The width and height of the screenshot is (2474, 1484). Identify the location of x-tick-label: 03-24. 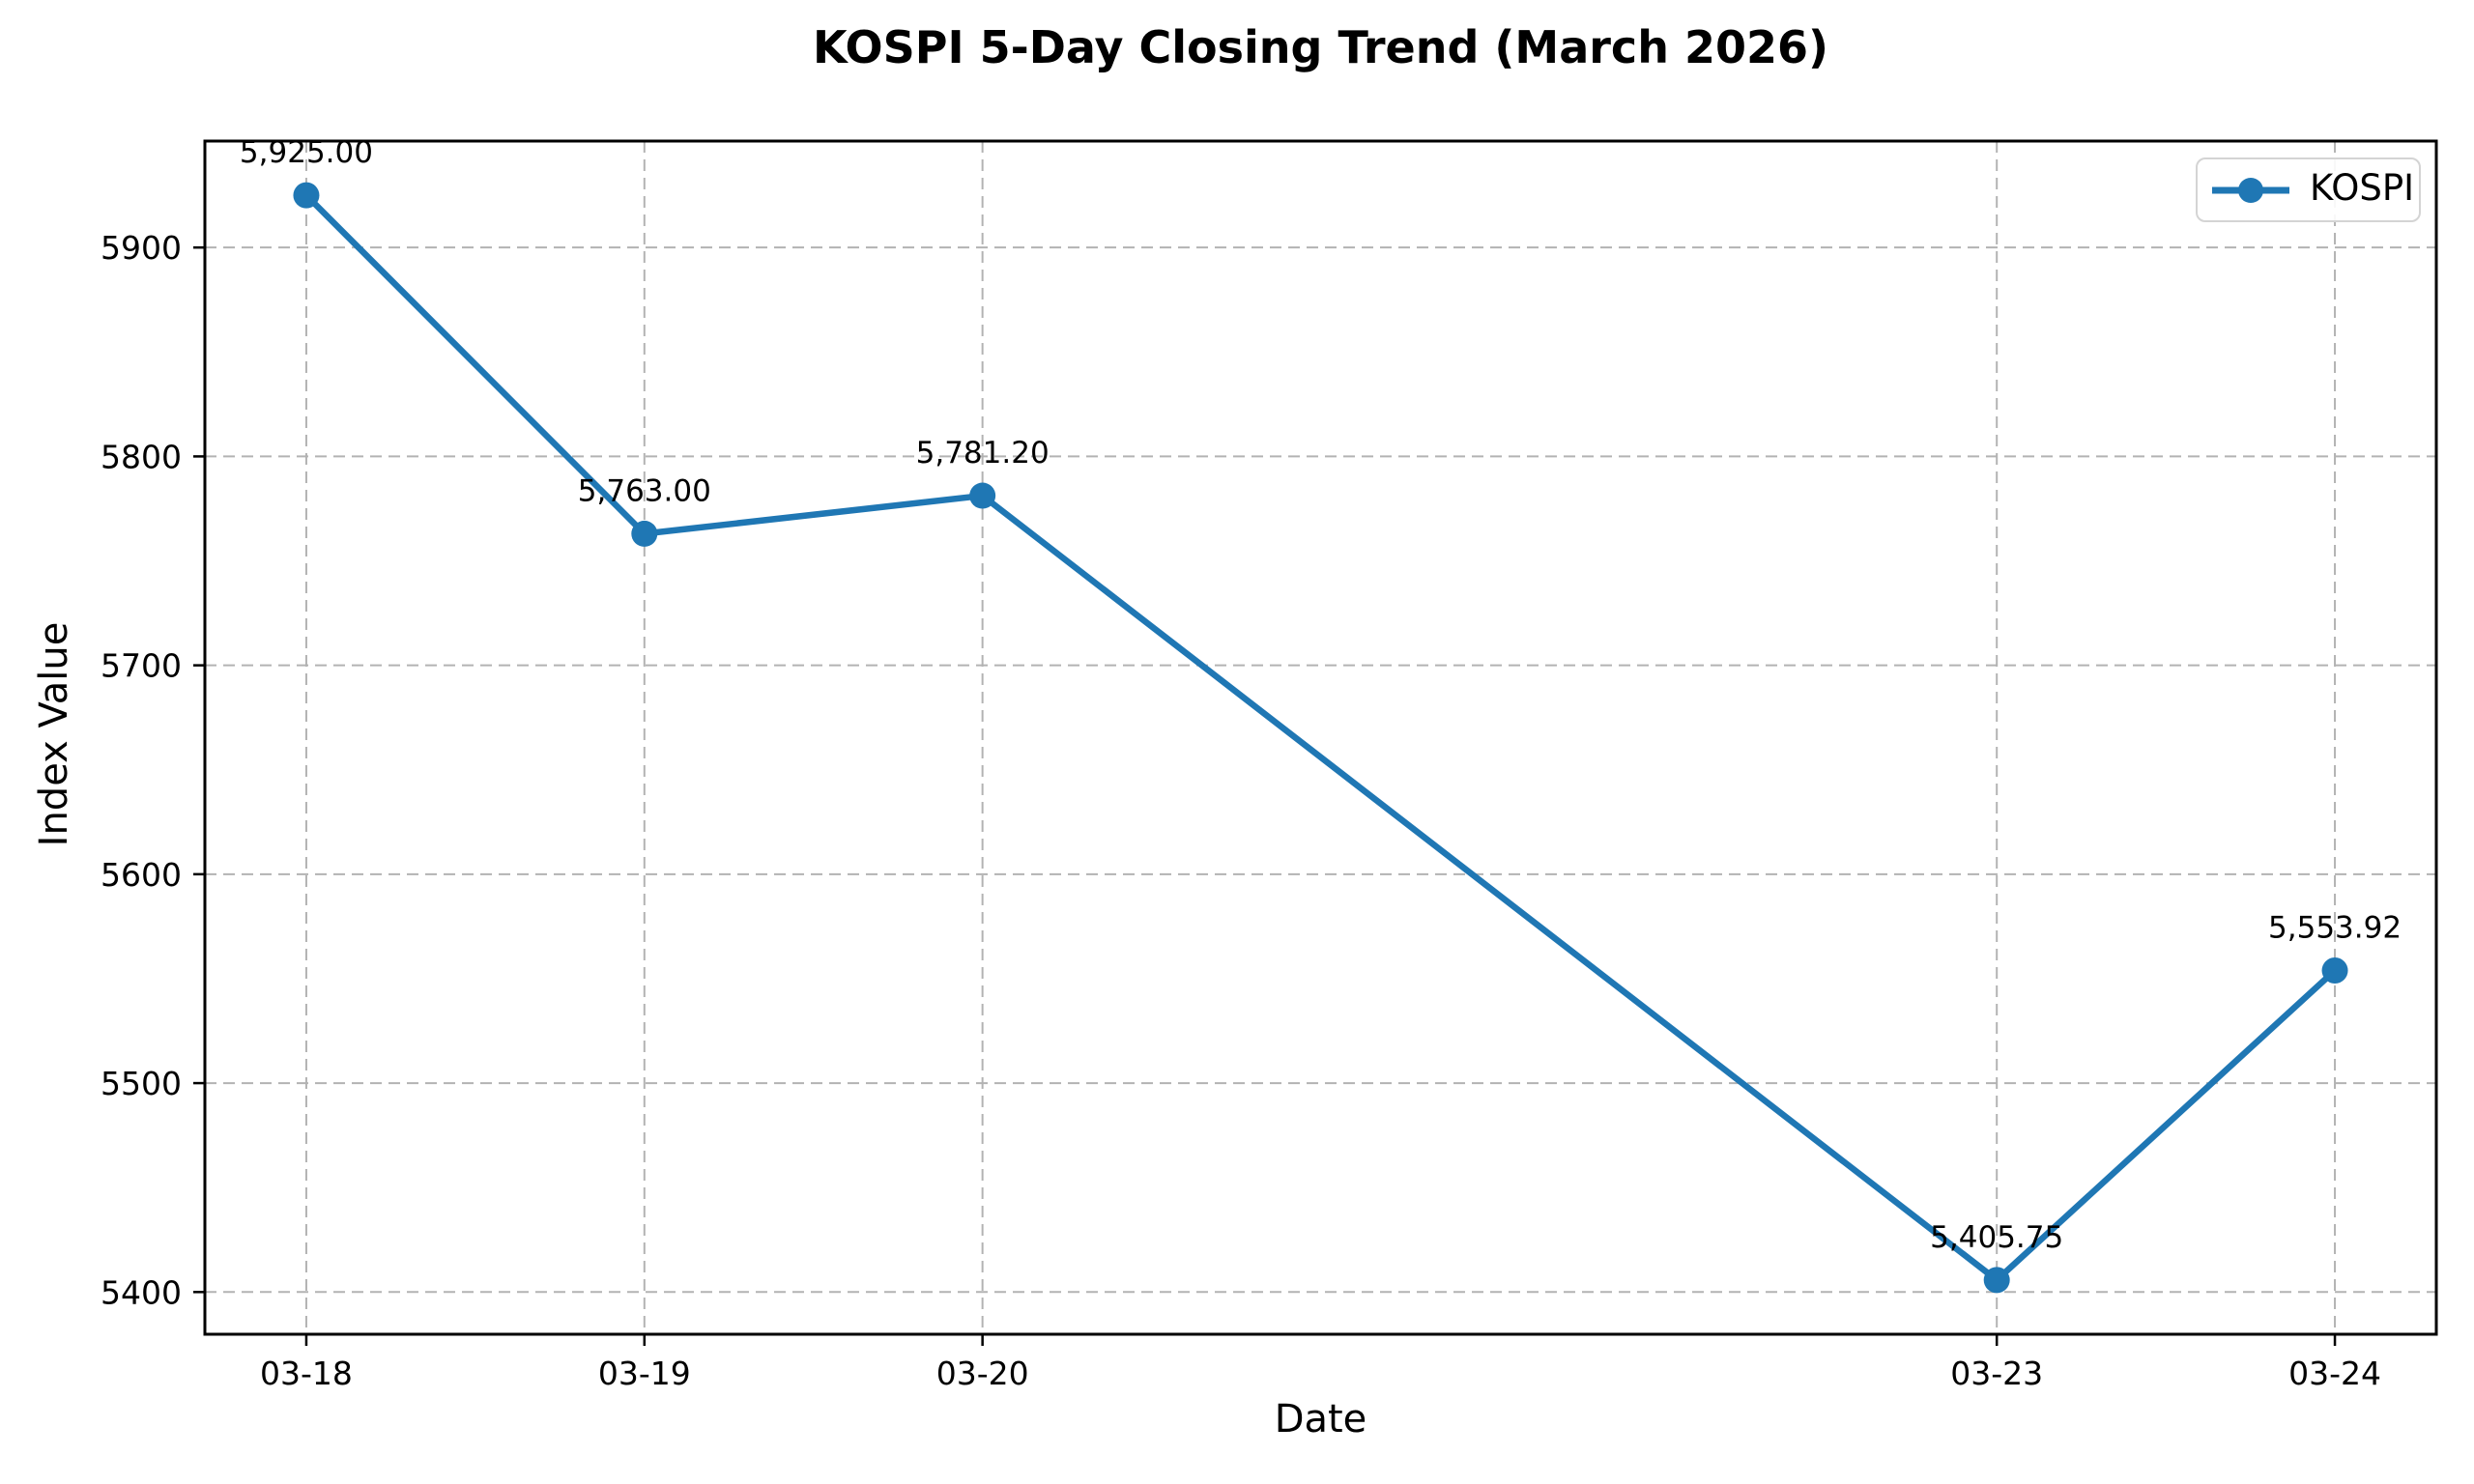
(2334, 1373).